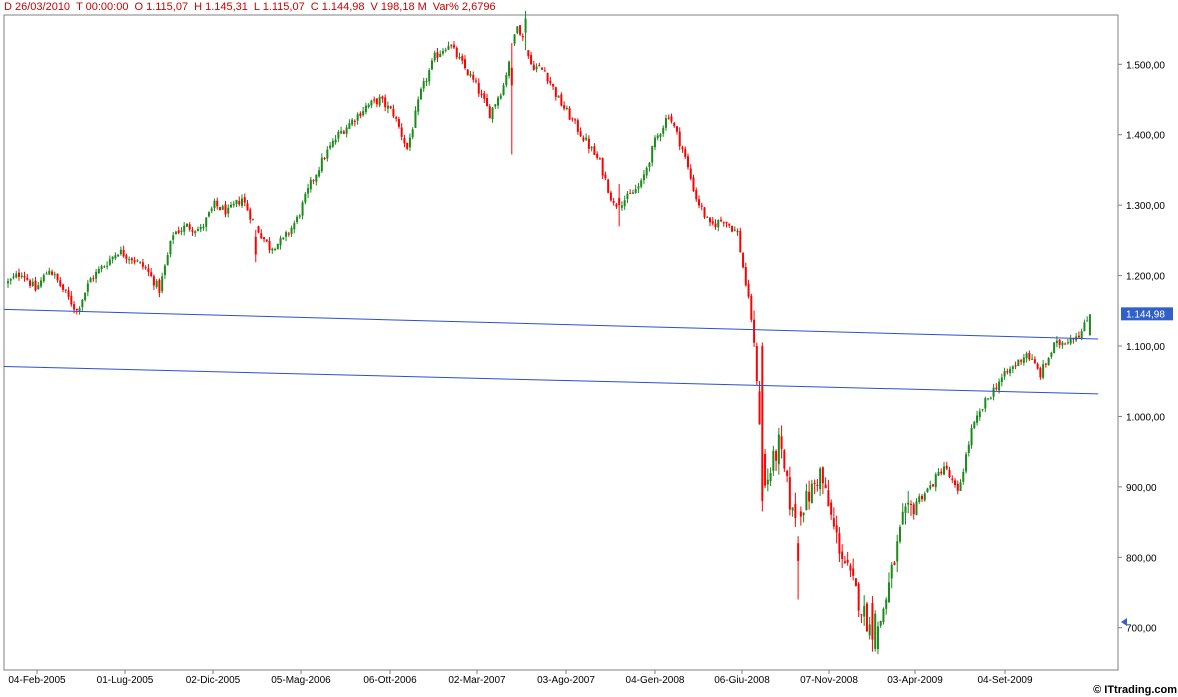 The height and width of the screenshot is (697, 1178). Describe the element at coordinates (161, 7) in the screenshot. I see `info-open: O 1.115,07` at that location.